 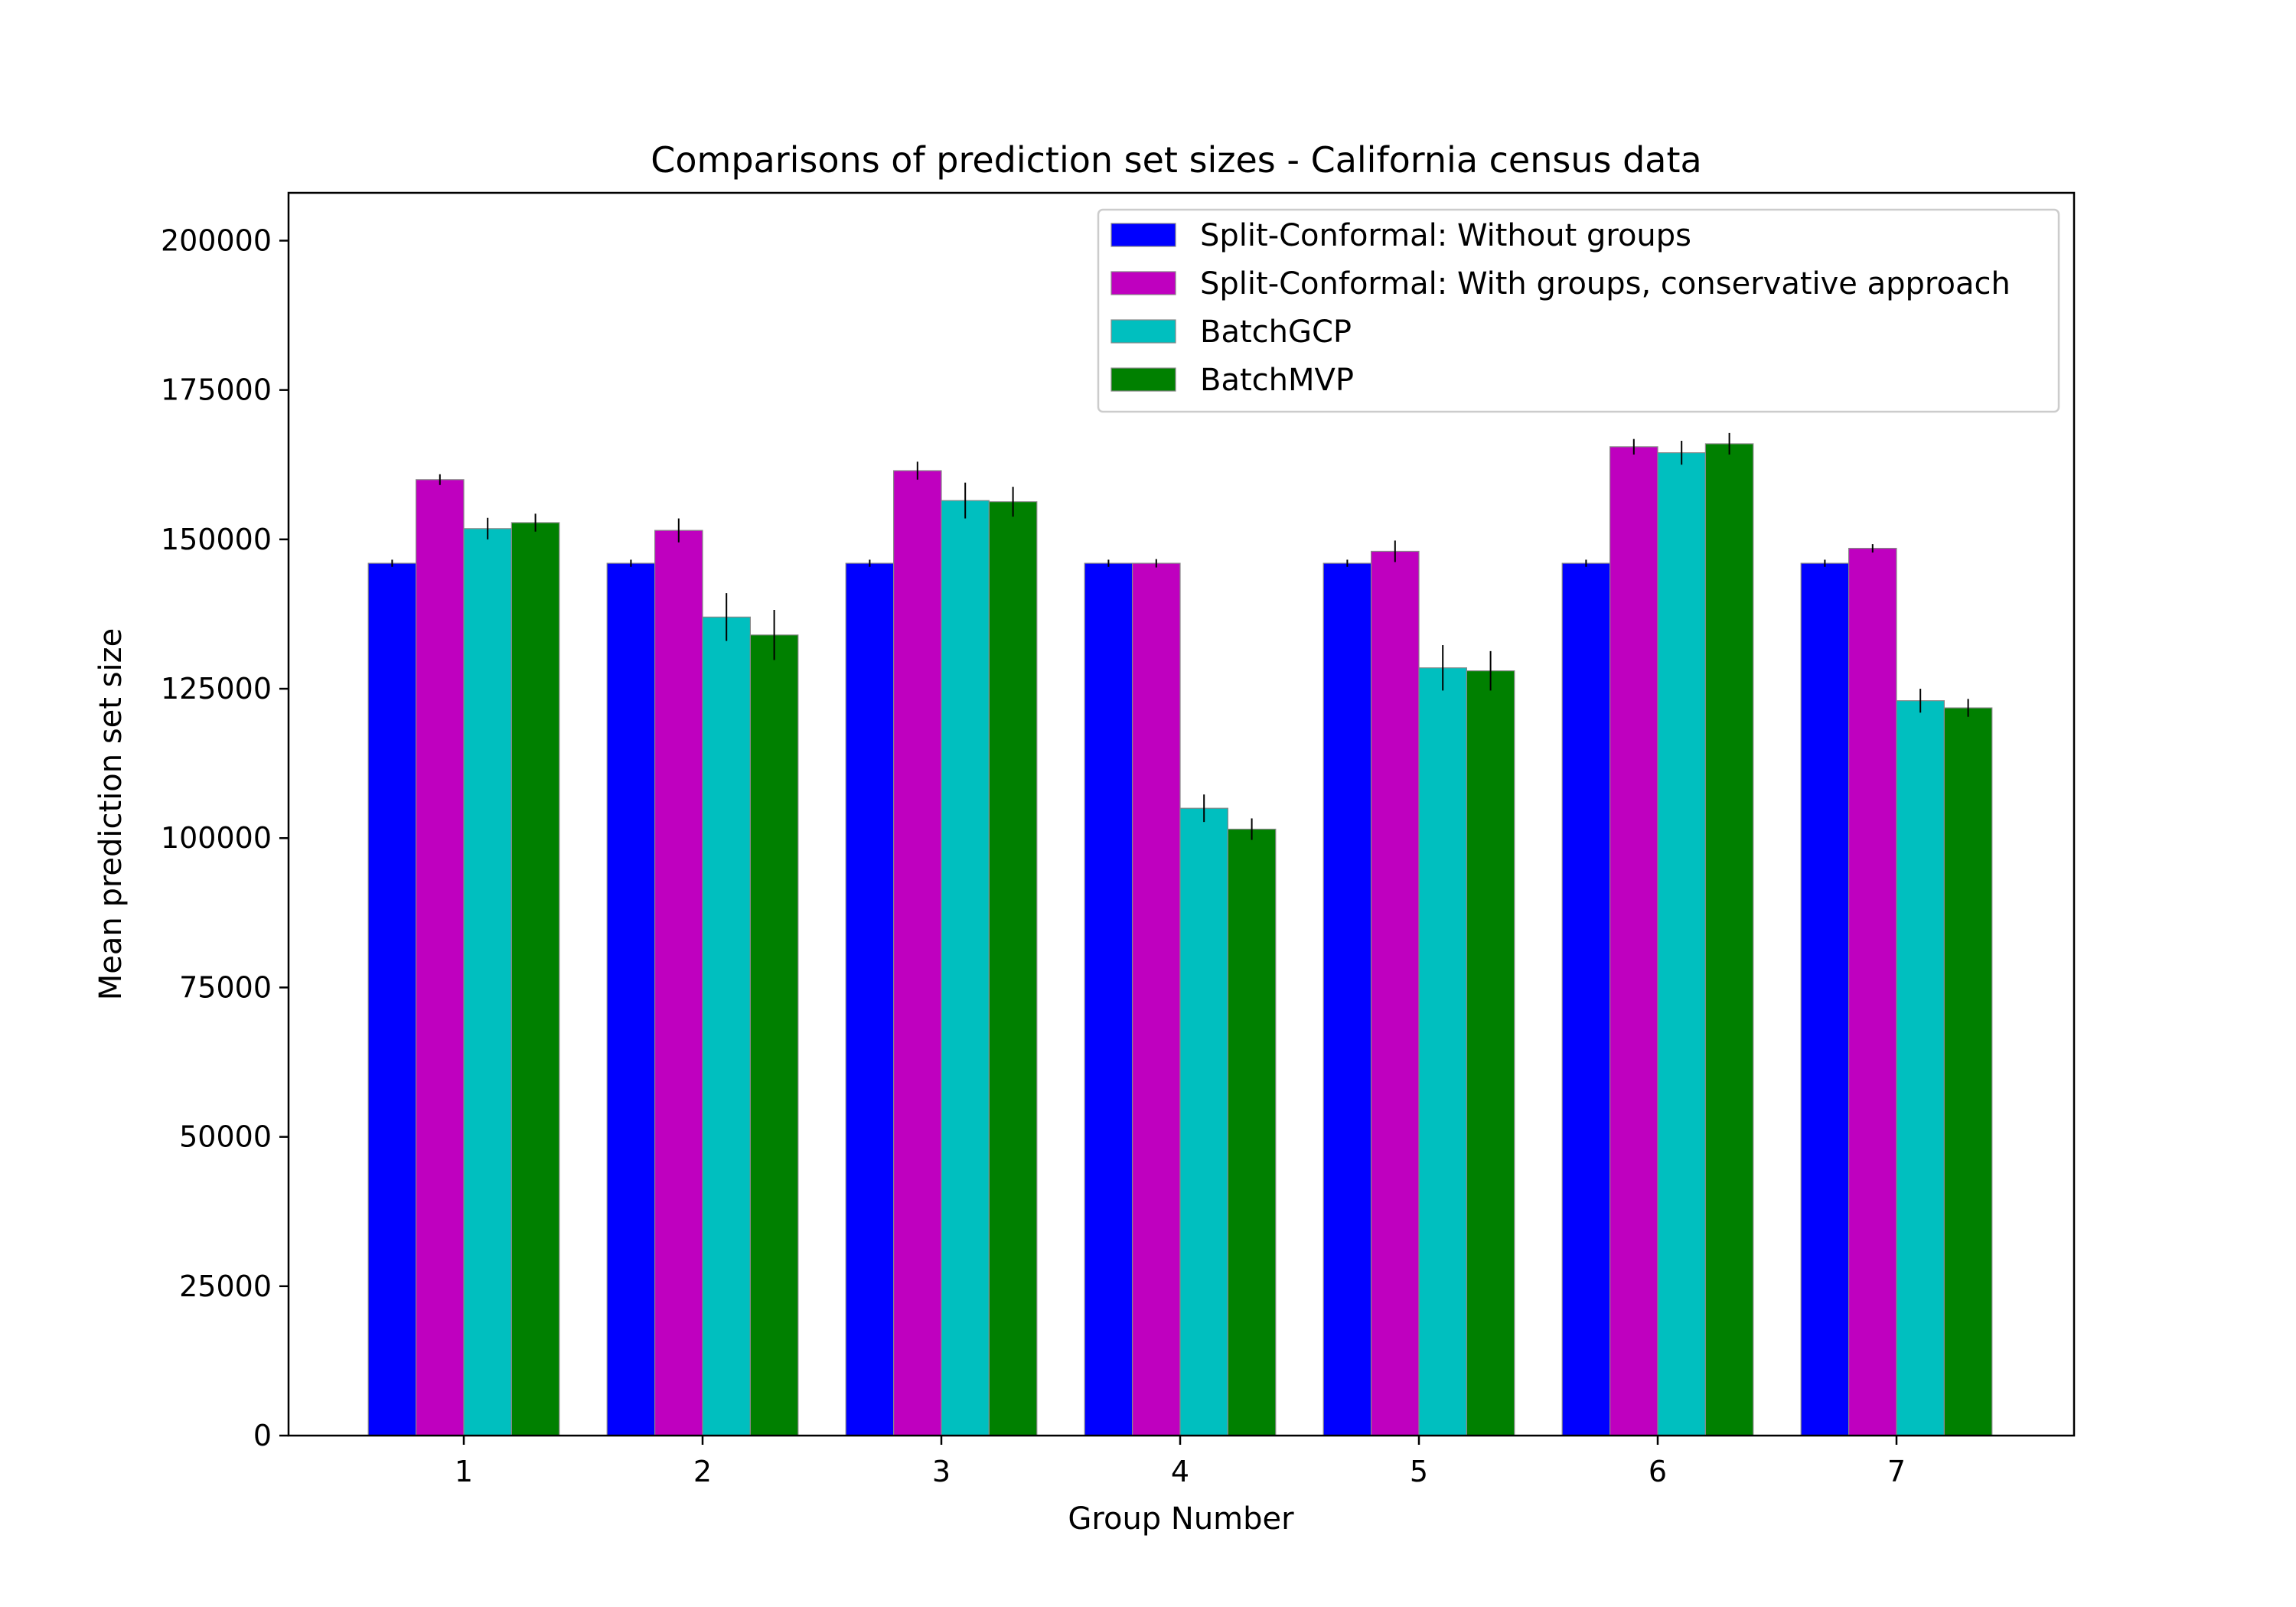 What do you see at coordinates (262, 1435) in the screenshot?
I see `y-tick-label: 0` at bounding box center [262, 1435].